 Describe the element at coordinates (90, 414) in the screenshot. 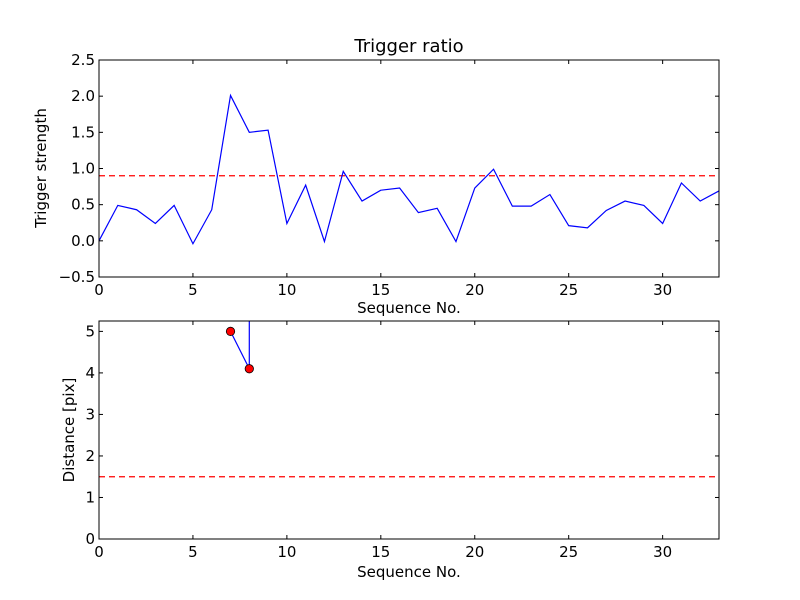

I see `bottom-y-tick-label: 3` at that location.